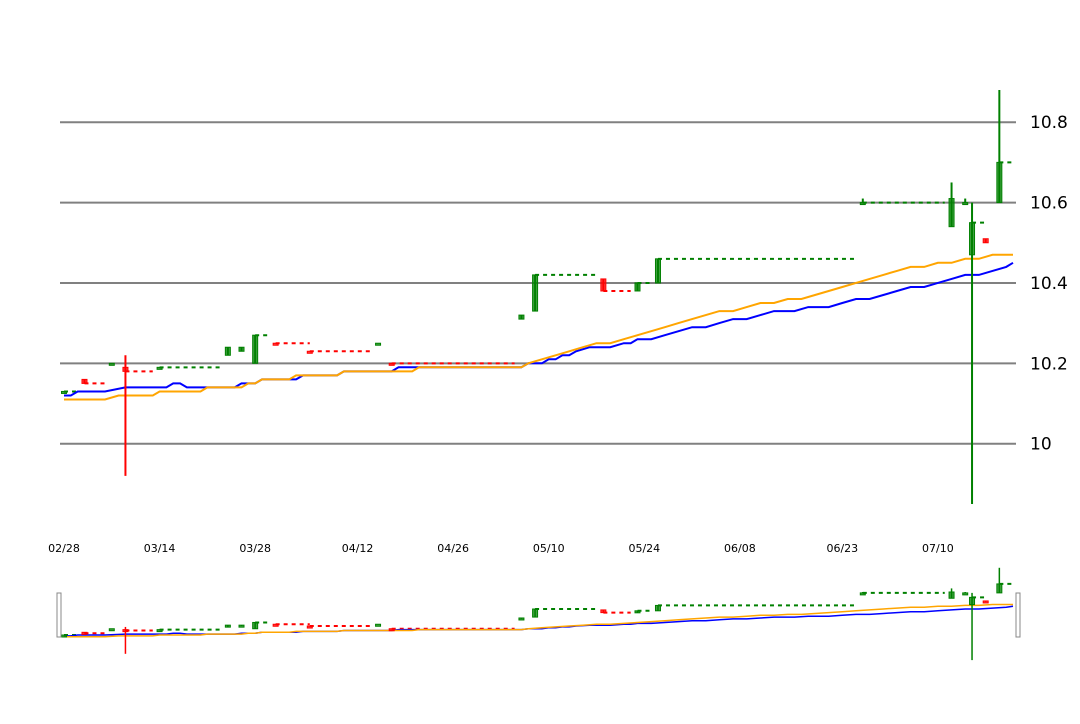 The height and width of the screenshot is (724, 1080). Describe the element at coordinates (1049, 204) in the screenshot. I see `y-tick-label: 10.6` at that location.